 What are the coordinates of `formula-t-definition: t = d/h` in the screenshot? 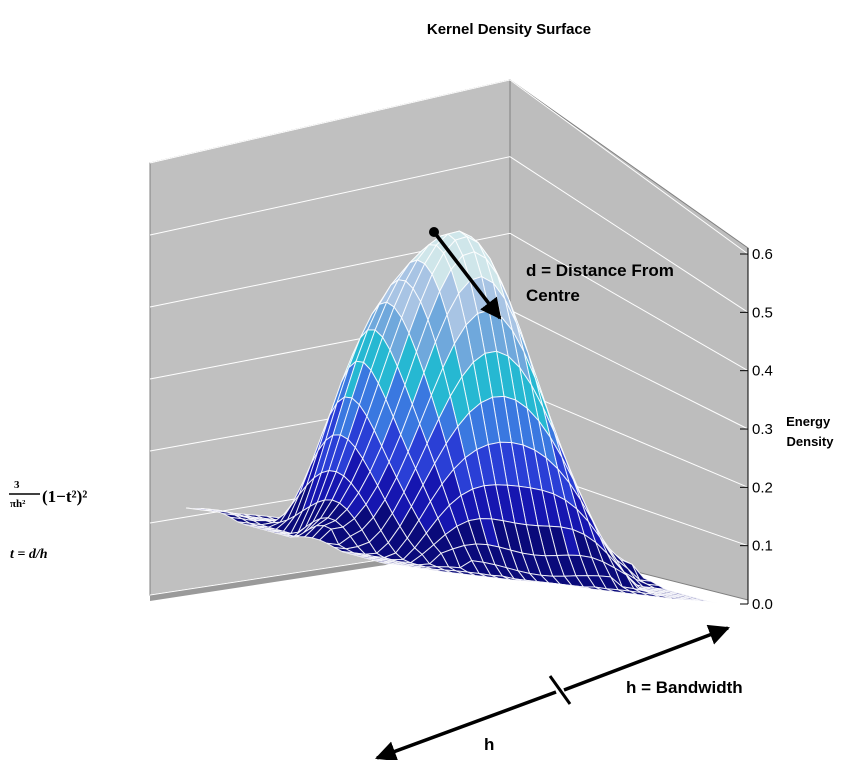 It's located at (29, 554).